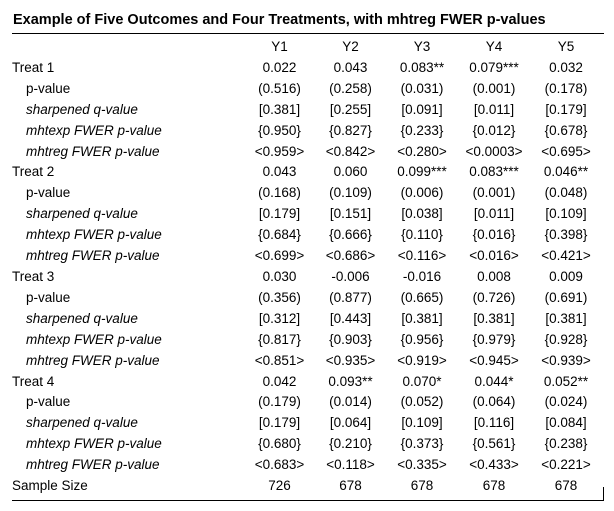  I want to click on table-cell: (0.258), so click(350, 88).